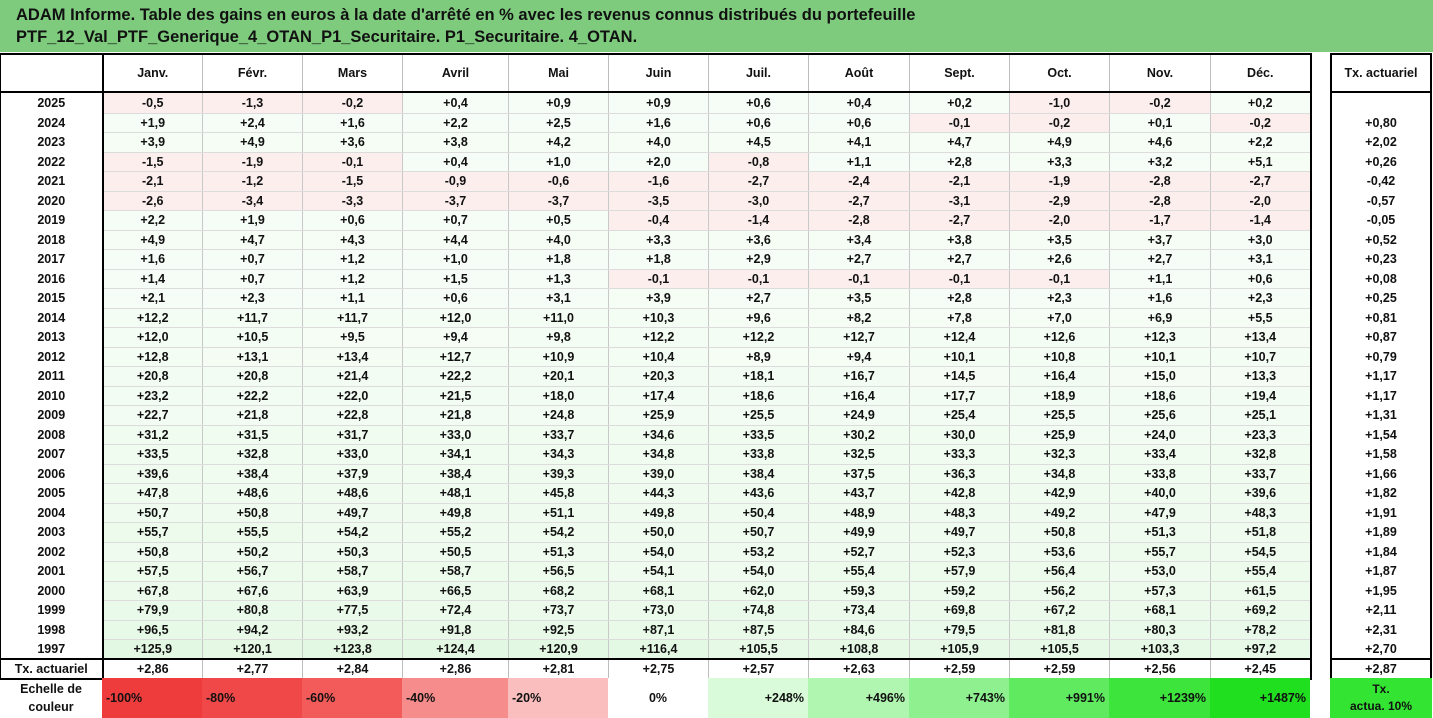  Describe the element at coordinates (1159, 698) in the screenshot. I see `color-scale-swatch: +1239%` at that location.